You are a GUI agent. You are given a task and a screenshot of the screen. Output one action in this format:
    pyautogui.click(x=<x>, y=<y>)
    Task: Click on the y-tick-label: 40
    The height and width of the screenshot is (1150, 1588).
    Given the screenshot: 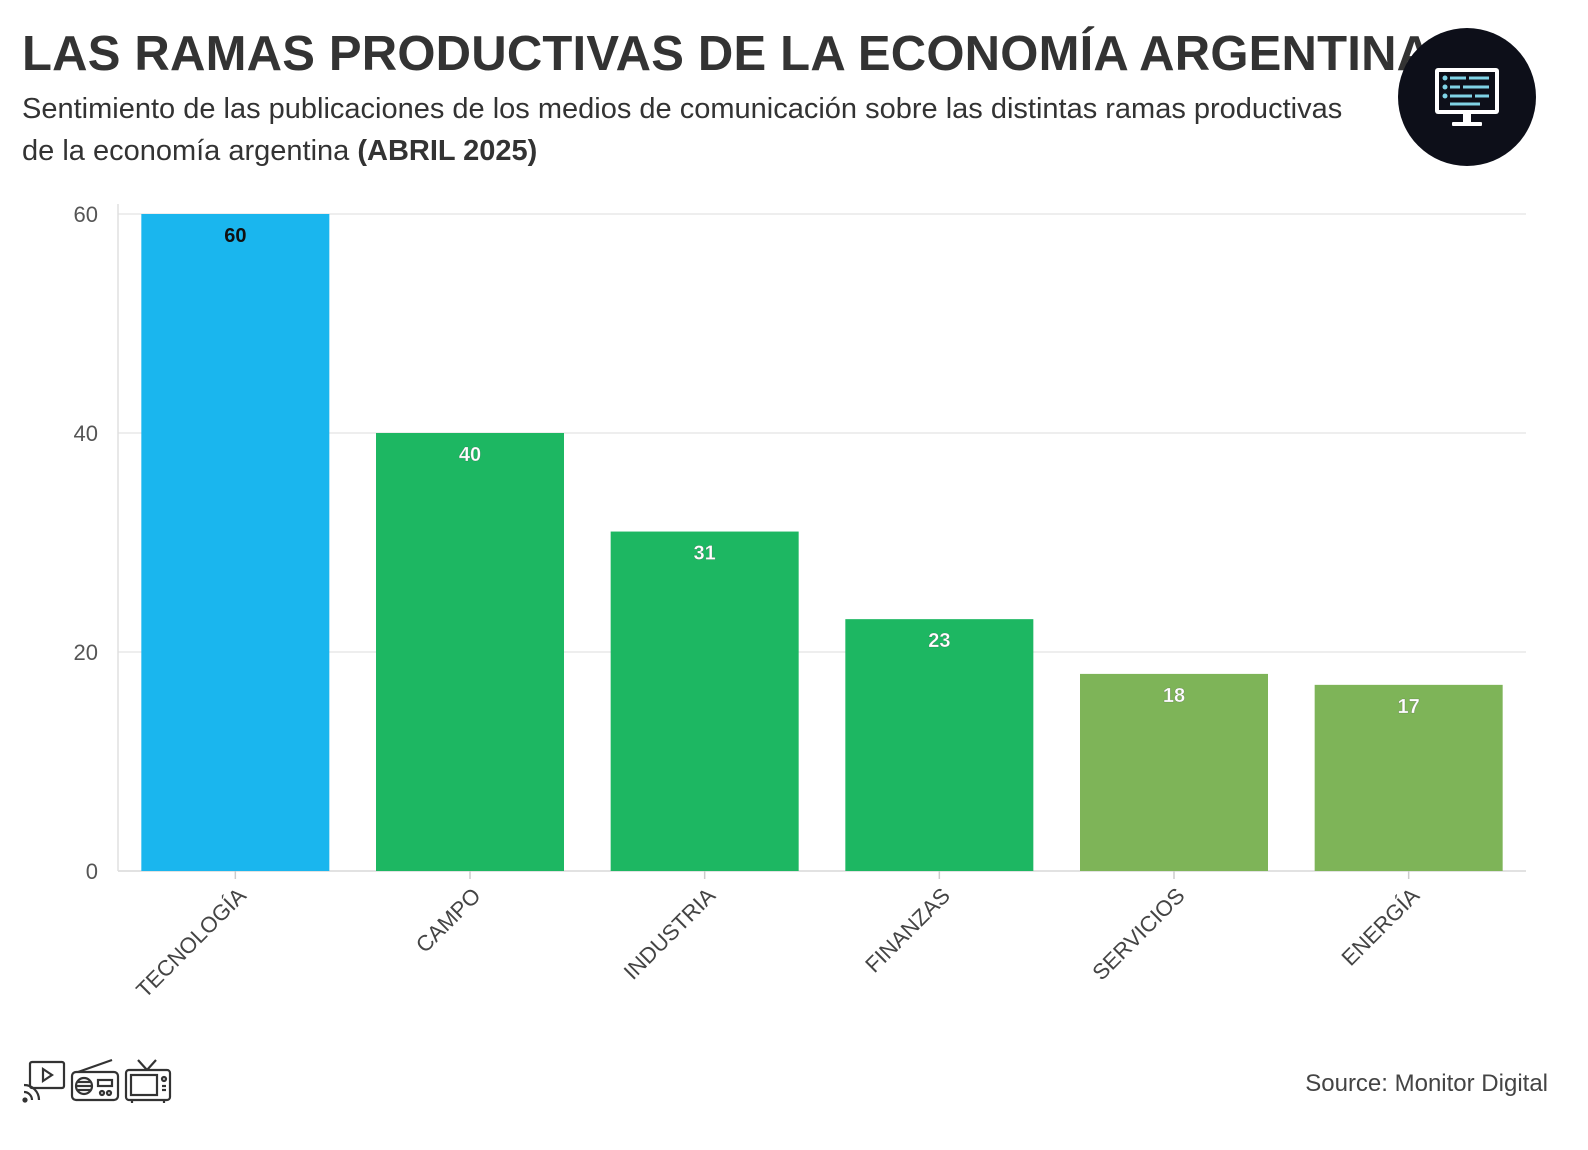 What is the action you would take?
    pyautogui.click(x=86, y=433)
    